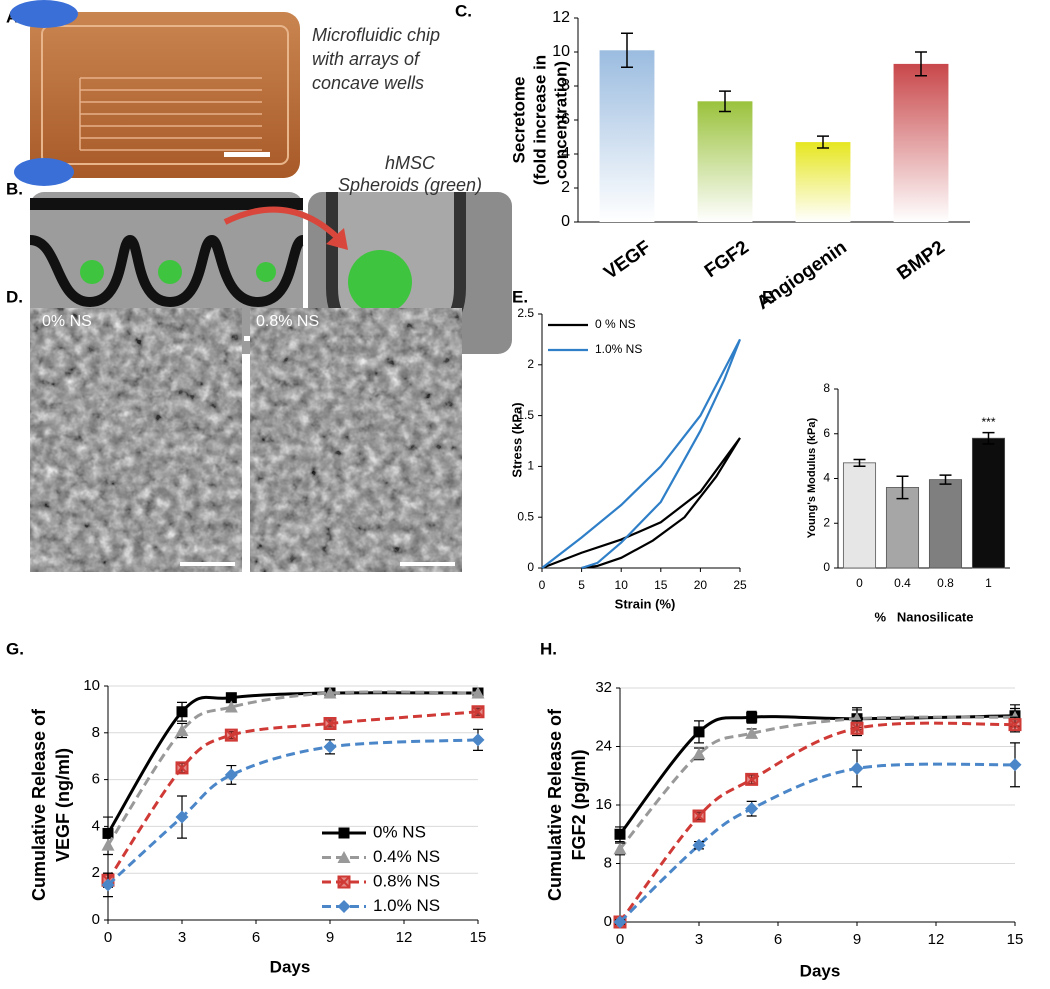  What do you see at coordinates (812, 477) in the screenshot?
I see `y-axis-title: Young's Modulus (kPa)` at bounding box center [812, 477].